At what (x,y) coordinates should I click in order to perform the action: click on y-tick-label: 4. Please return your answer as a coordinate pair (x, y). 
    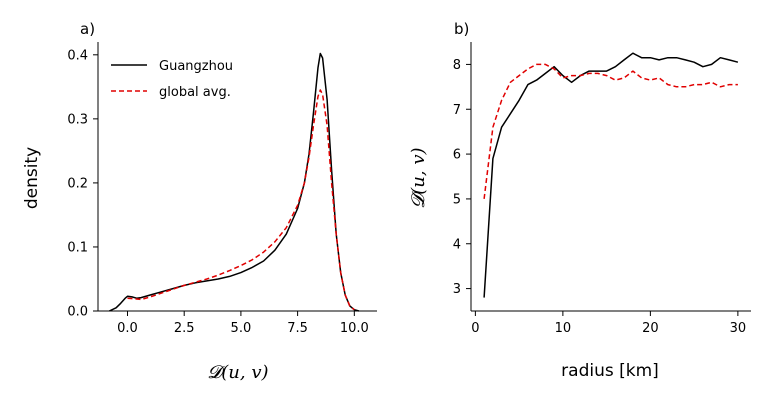
    Looking at the image, I should click on (457, 244).